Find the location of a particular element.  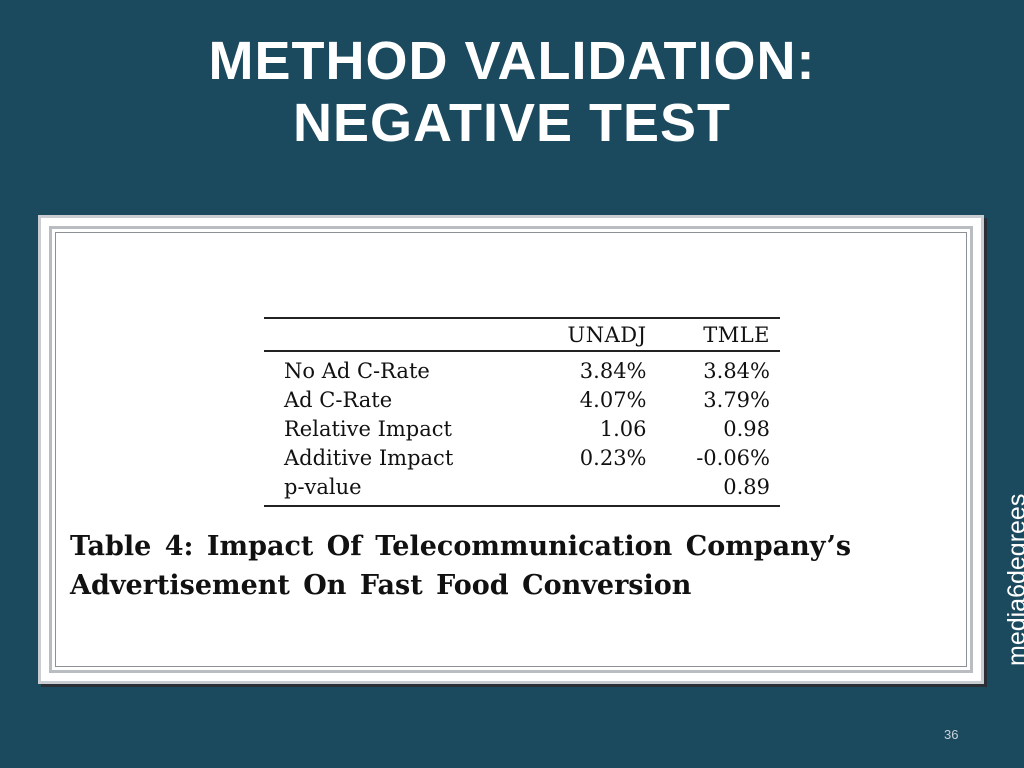

tmle-value: 0.89 is located at coordinates (746, 487).